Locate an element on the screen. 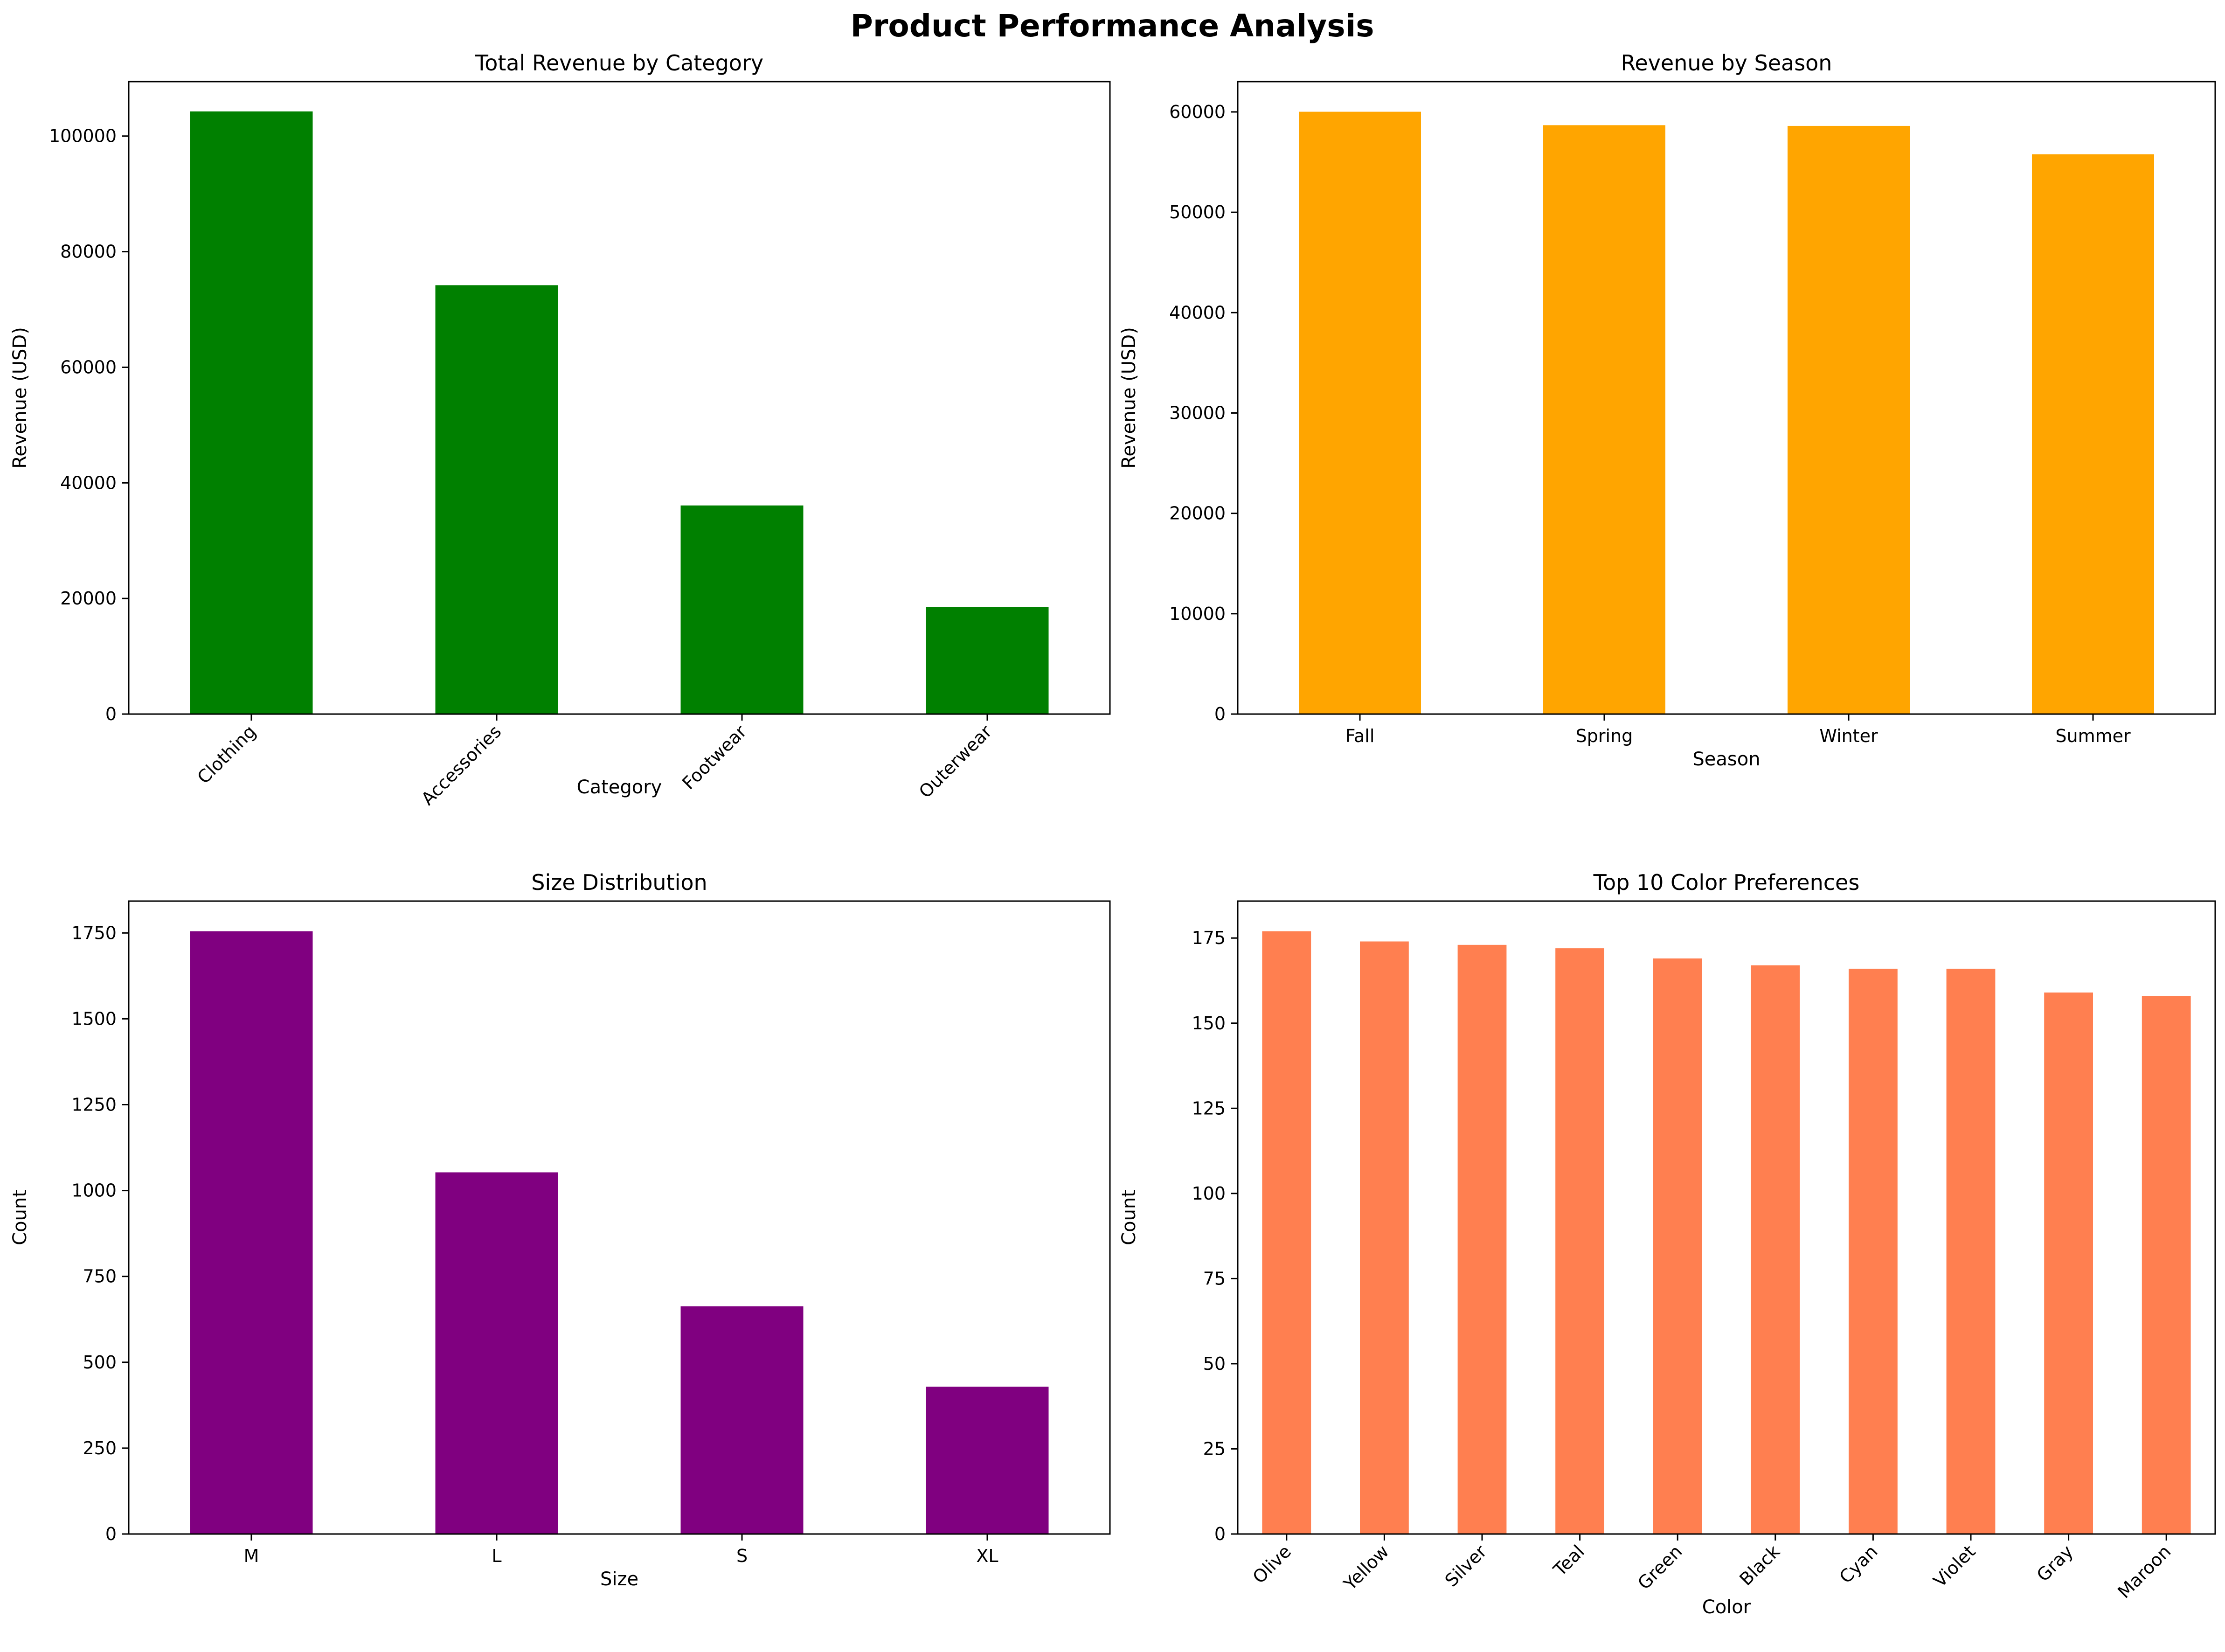 The width and height of the screenshot is (2225, 1652). y-tick-label: 100000 is located at coordinates (83, 136).